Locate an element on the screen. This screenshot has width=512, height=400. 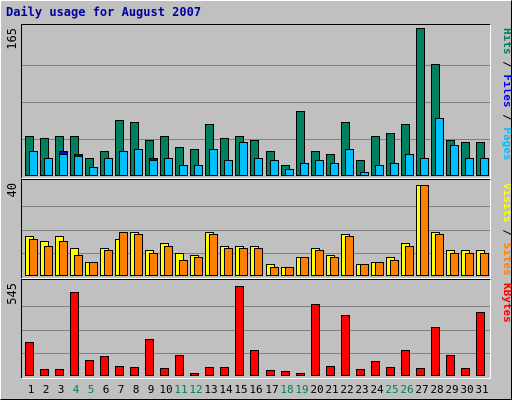
chart-title: Daily usage for August 2007 is located at coordinates (103, 12).